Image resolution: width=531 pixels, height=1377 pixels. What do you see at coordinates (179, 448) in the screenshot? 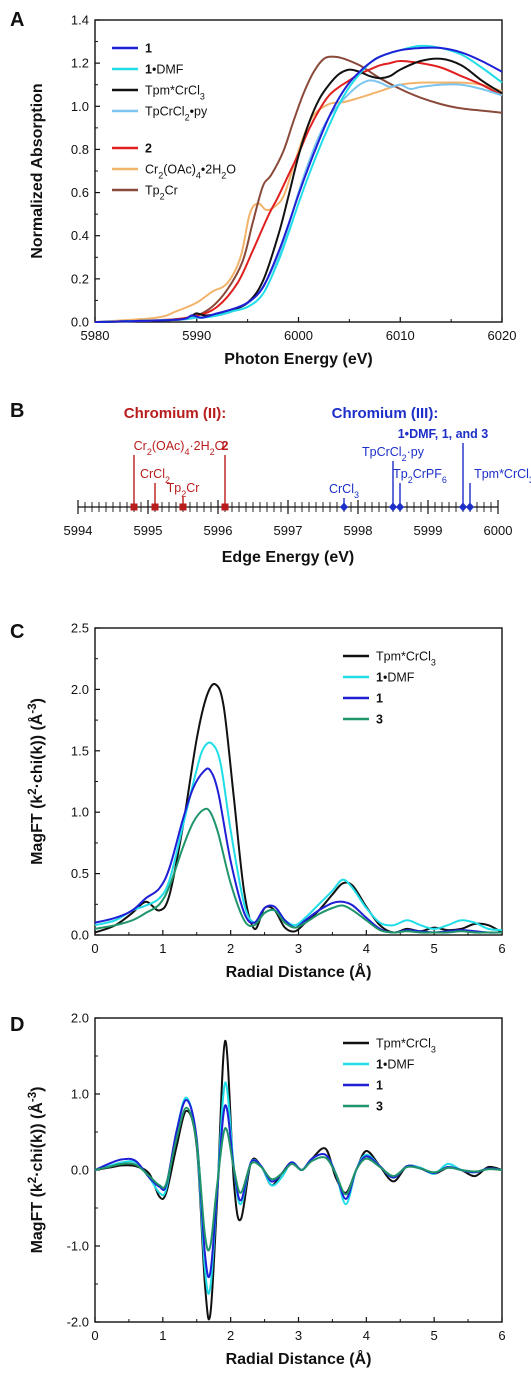
I see `edge-marker-label: Cr2(OAc)4·2H2O` at bounding box center [179, 448].